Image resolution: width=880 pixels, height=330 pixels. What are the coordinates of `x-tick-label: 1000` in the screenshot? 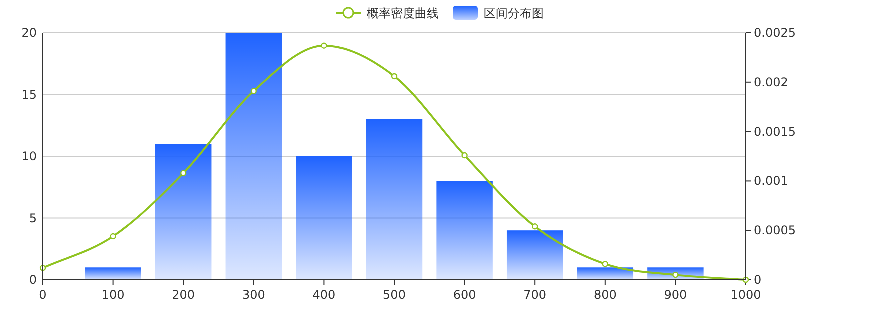 It's located at (746, 295).